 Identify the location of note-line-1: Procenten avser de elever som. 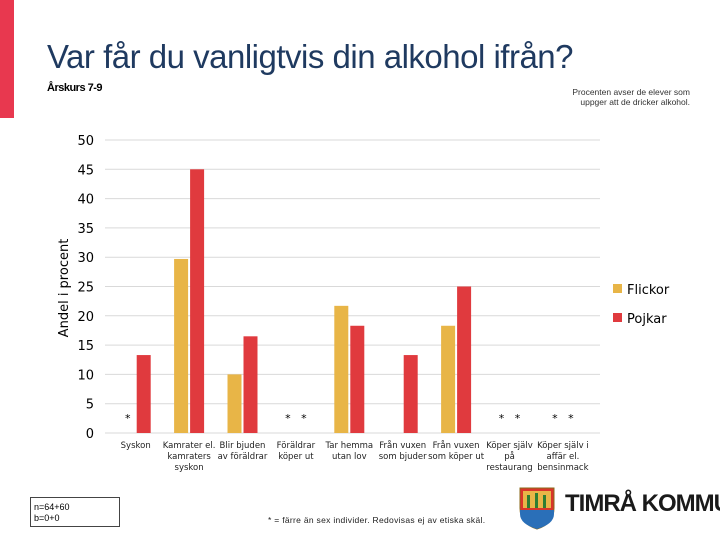
(631, 92).